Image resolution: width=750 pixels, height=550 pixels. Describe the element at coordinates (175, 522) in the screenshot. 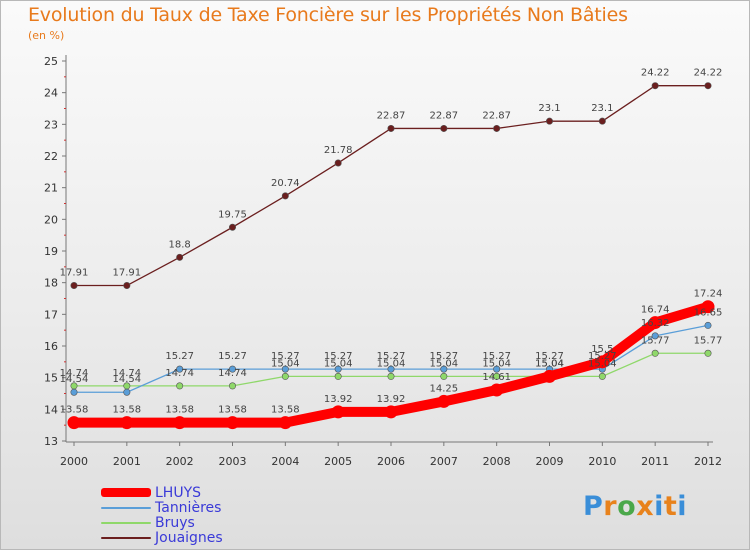

I see `legend-label: Bruys` at that location.